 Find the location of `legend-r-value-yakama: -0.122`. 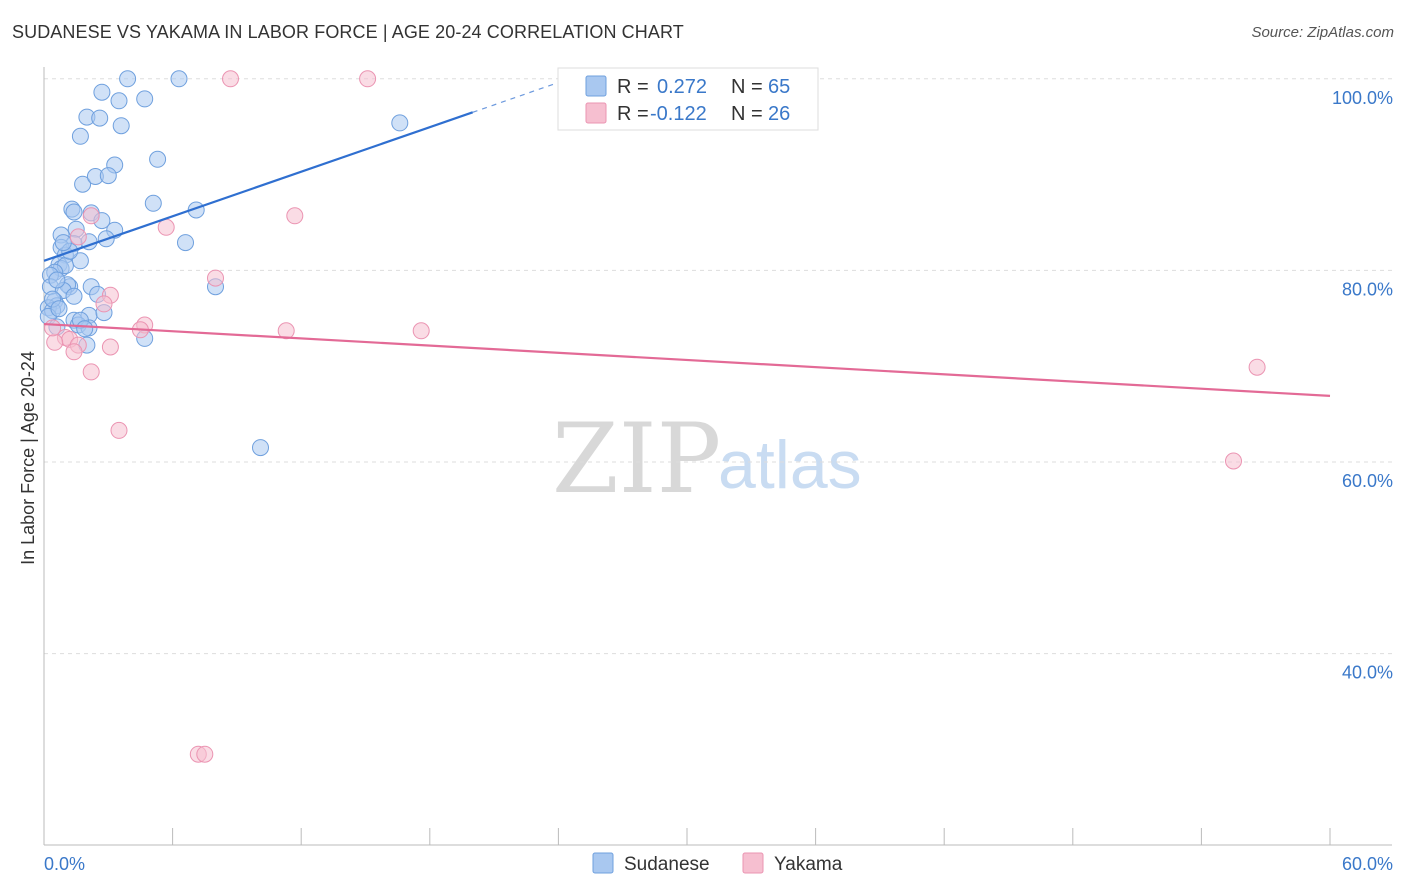

legend-r-value-yakama: -0.122 is located at coordinates (678, 114).